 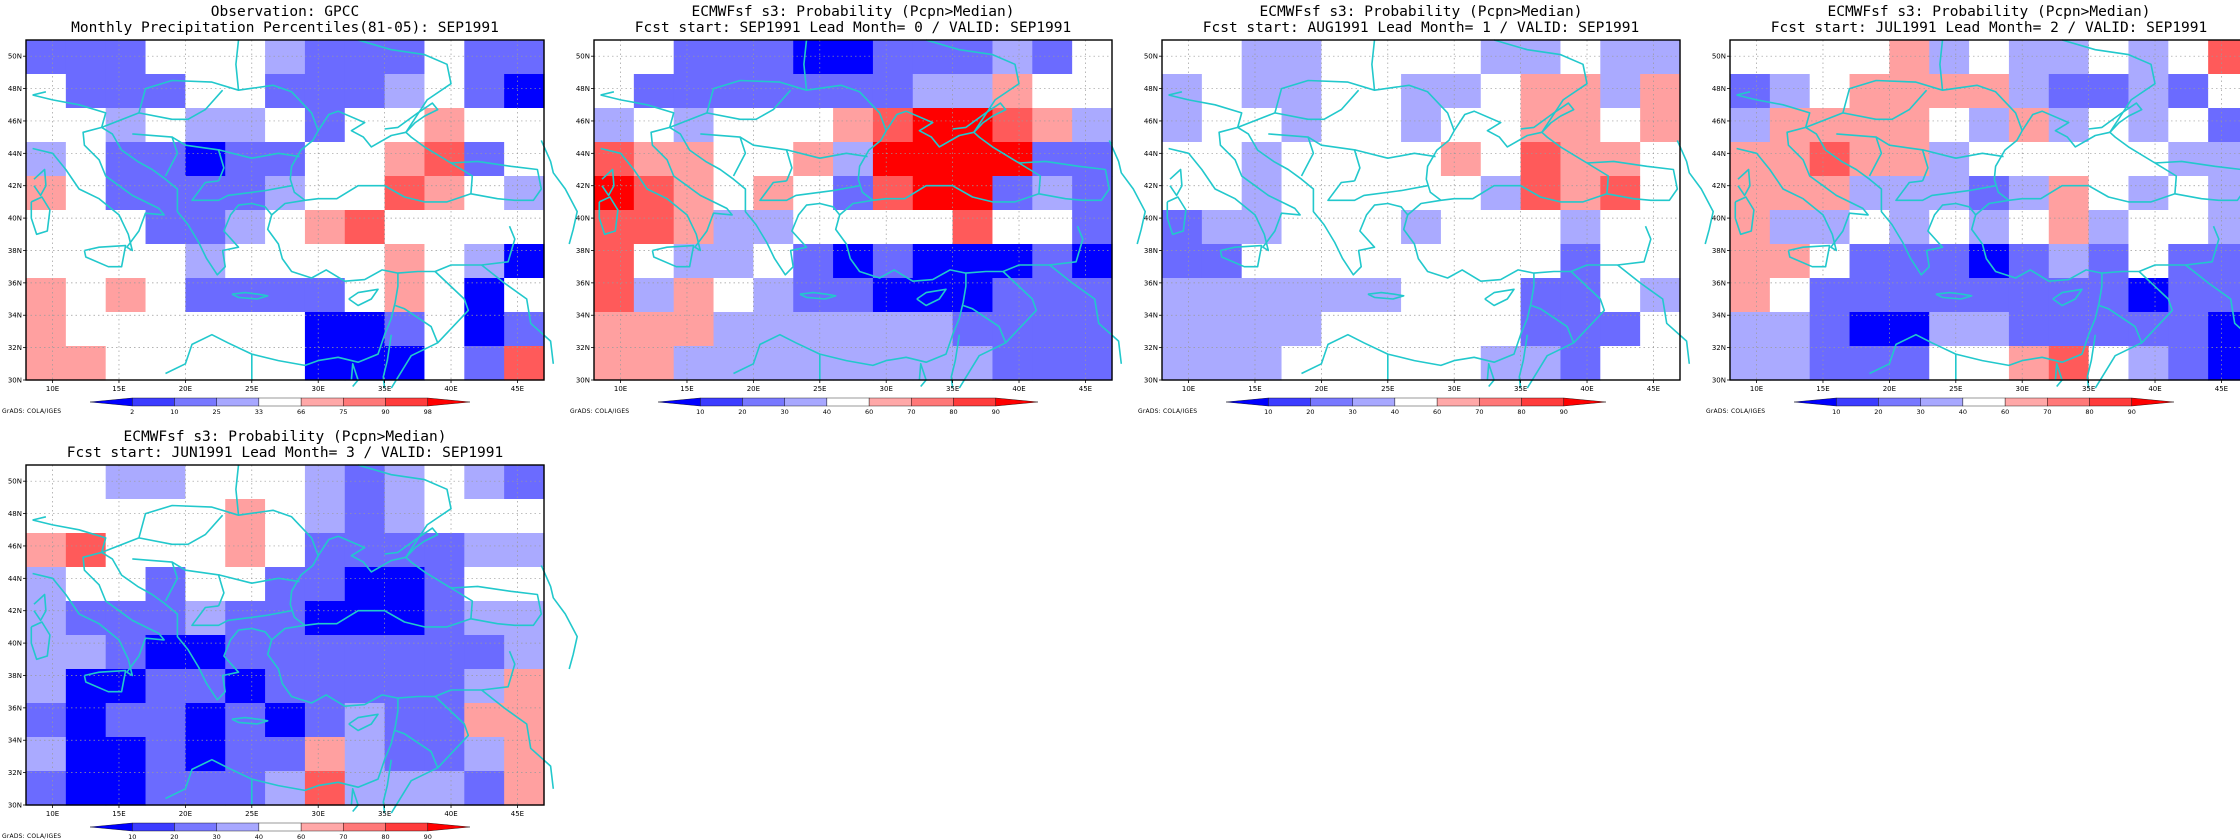 What do you see at coordinates (785, 412) in the screenshot?
I see `colorbar-label: 30` at bounding box center [785, 412].